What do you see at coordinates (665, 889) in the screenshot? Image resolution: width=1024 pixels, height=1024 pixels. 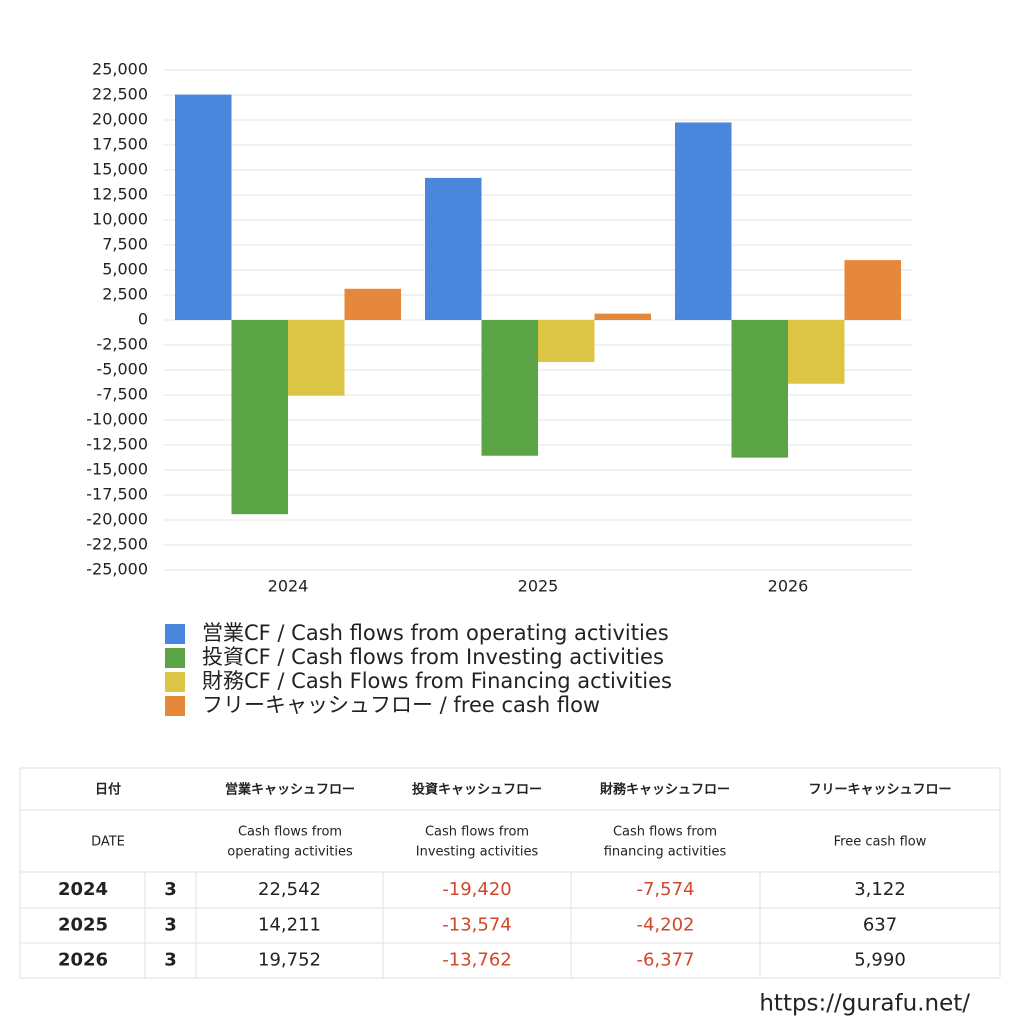 I see `table-cell: -7,574` at bounding box center [665, 889].